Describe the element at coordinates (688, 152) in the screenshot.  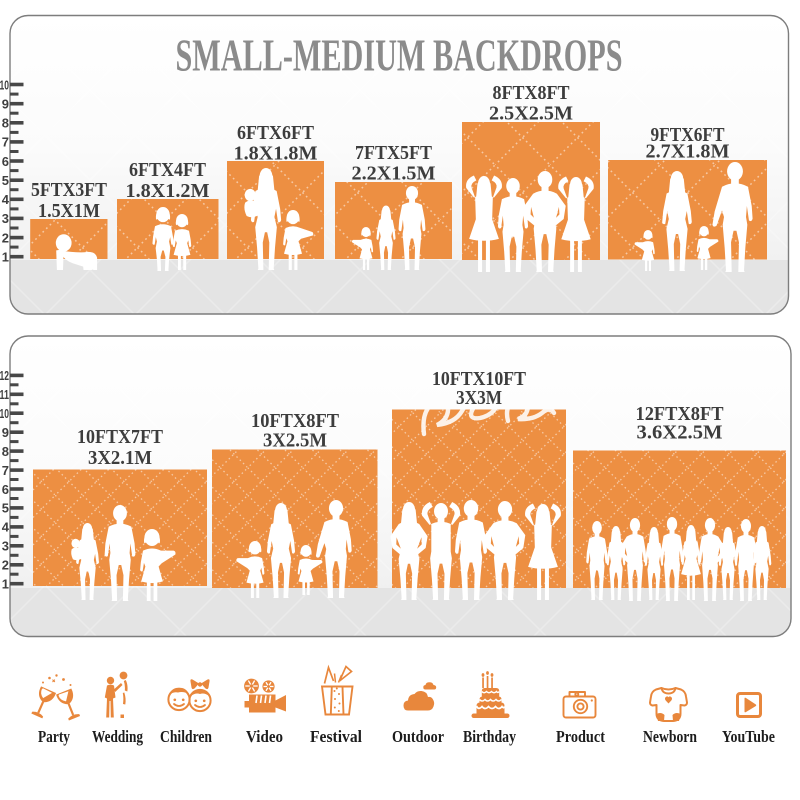
I see `svg-text: 2.7X1.8M` at that location.